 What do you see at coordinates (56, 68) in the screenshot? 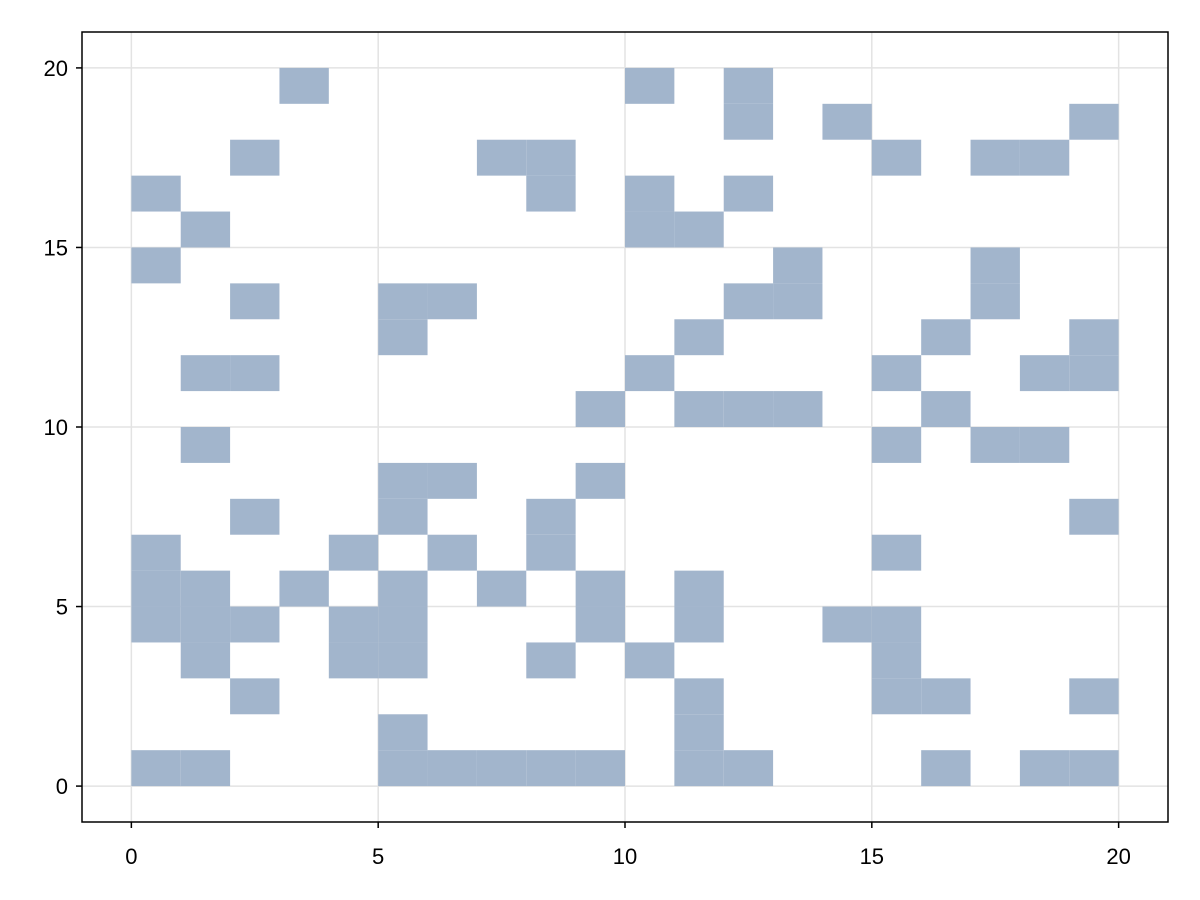
I see `y-tick-label: 20` at bounding box center [56, 68].